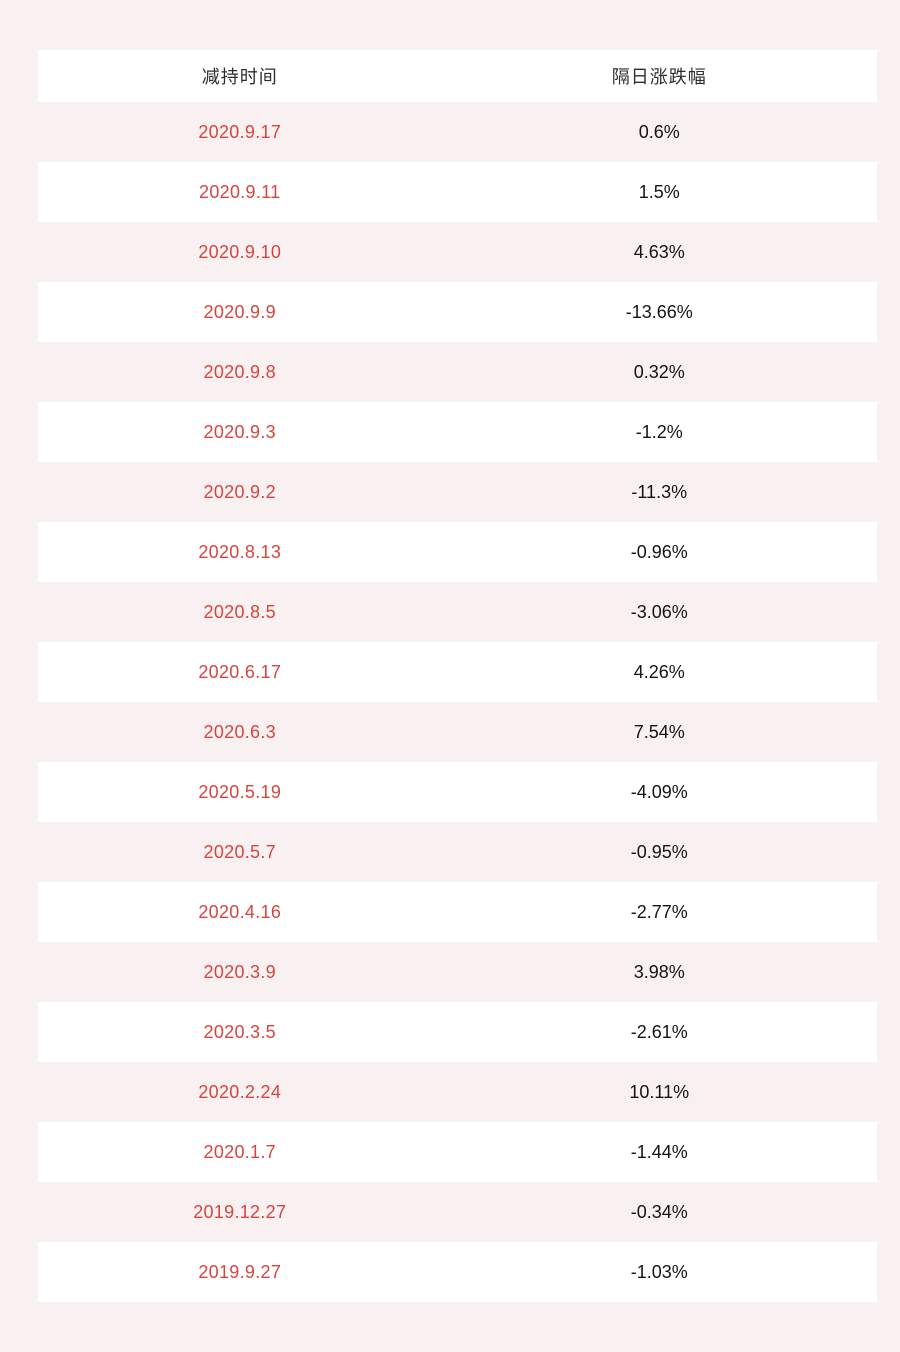 The image size is (900, 1352). Describe the element at coordinates (659, 77) in the screenshot. I see `column-header-next-day-change: 隔日涨跌幅` at that location.